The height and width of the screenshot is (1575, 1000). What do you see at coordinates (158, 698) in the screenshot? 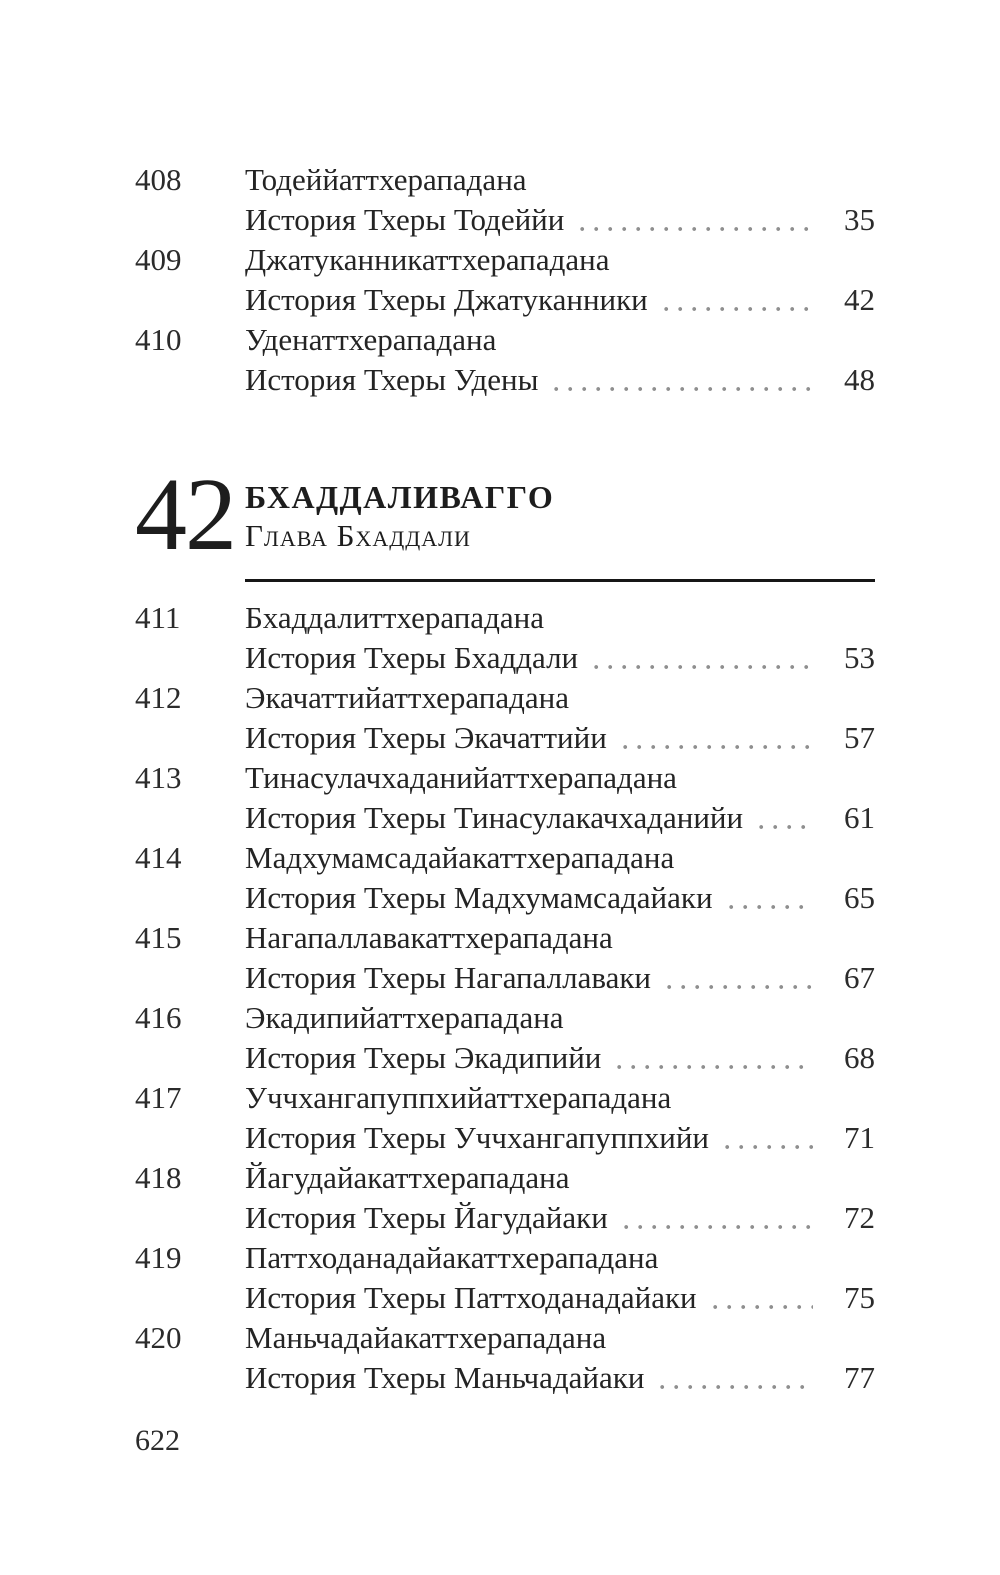
I see `entry-number: 412` at bounding box center [158, 698].